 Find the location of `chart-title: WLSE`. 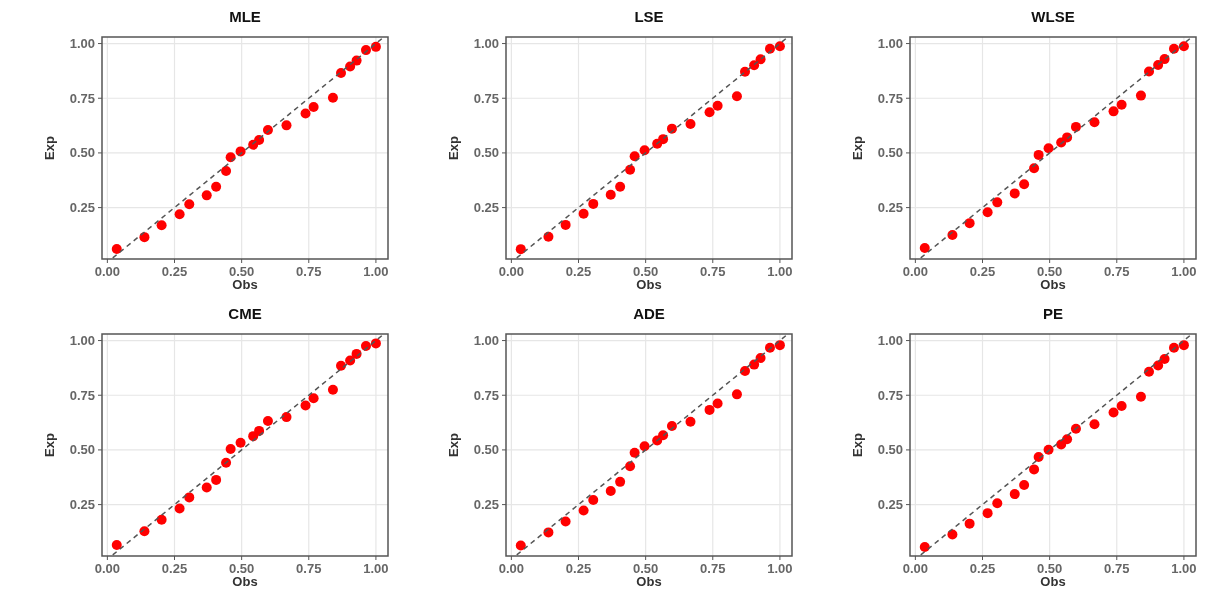

chart-title: WLSE is located at coordinates (1053, 16).